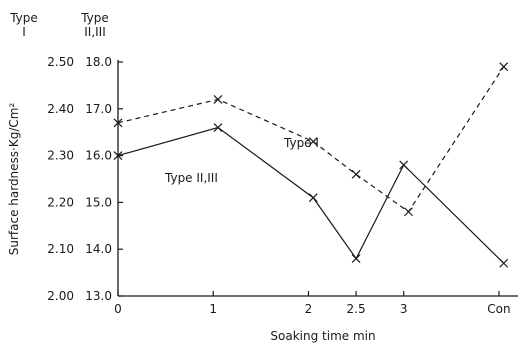  I want to click on x-tick-label: 3, so click(404, 309).